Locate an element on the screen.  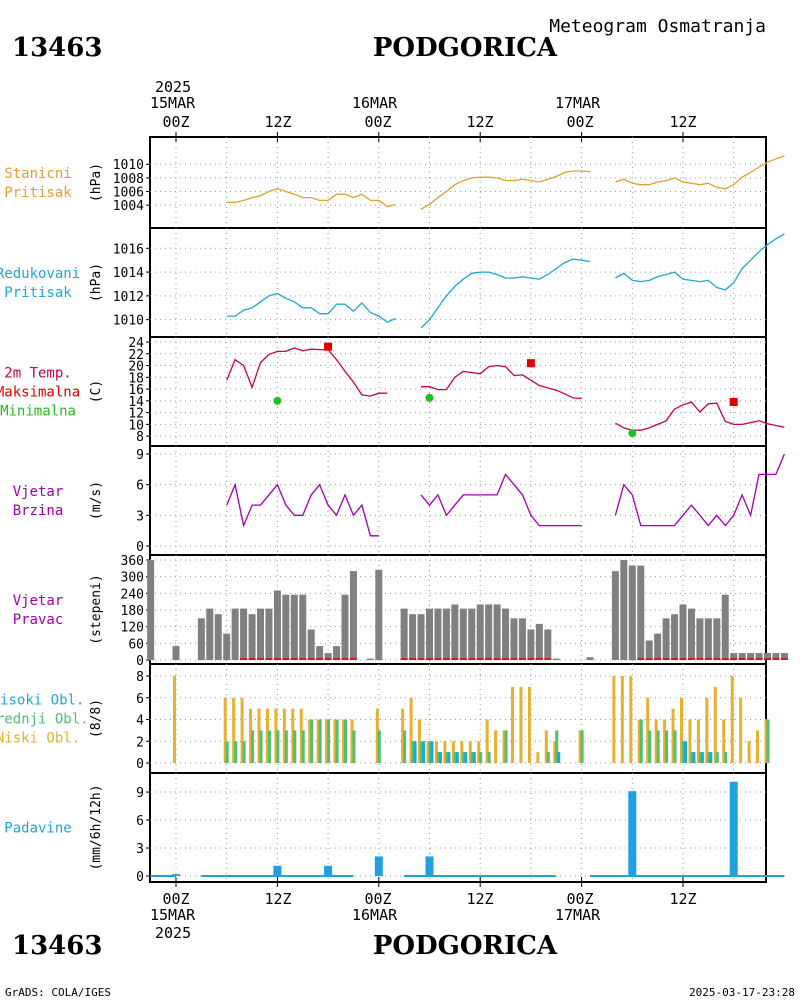
y-tick-label: 24 is located at coordinates (136, 343).